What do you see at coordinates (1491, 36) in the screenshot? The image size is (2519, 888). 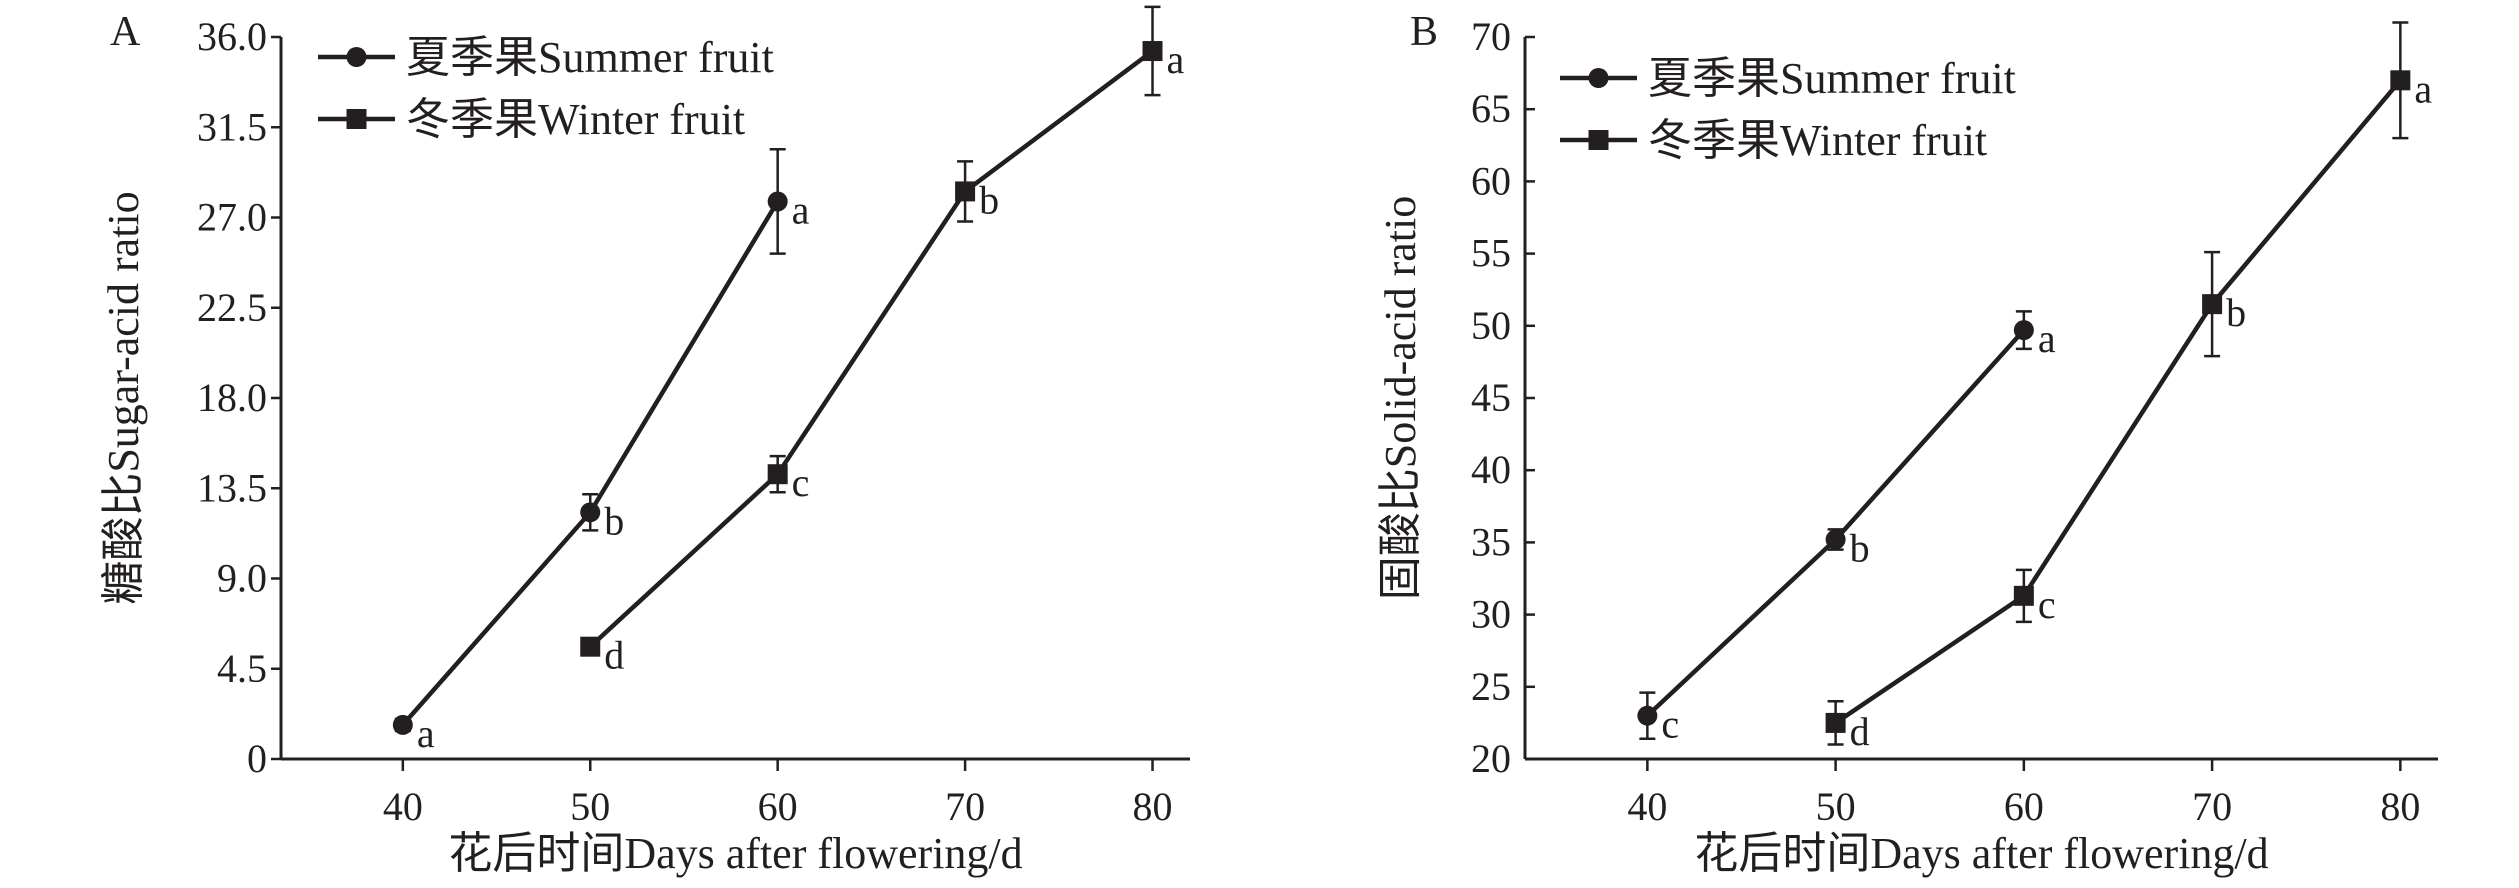 I see `y-tick-label: 70` at bounding box center [1491, 36].